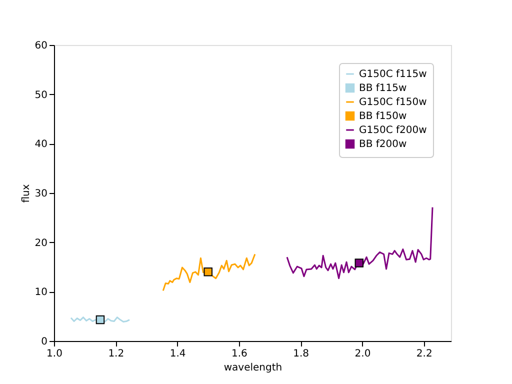 This screenshot has width=512, height=384. Describe the element at coordinates (383, 144) in the screenshot. I see `legend-label: BB f200w` at that location.